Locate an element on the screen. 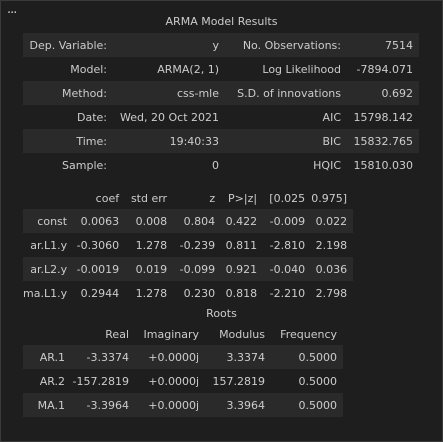  column-header: std err is located at coordinates (149, 198).